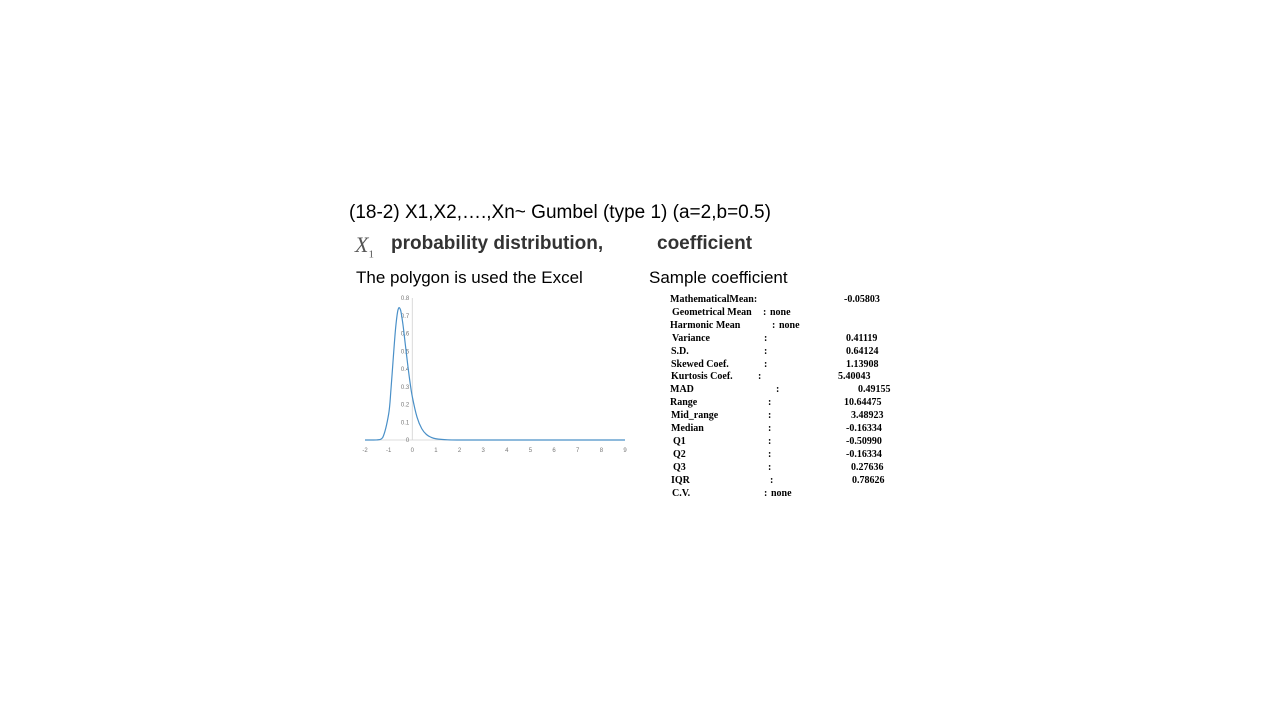 This screenshot has height=720, width=1280. What do you see at coordinates (460, 451) in the screenshot?
I see `x-tick-label: 2` at bounding box center [460, 451].